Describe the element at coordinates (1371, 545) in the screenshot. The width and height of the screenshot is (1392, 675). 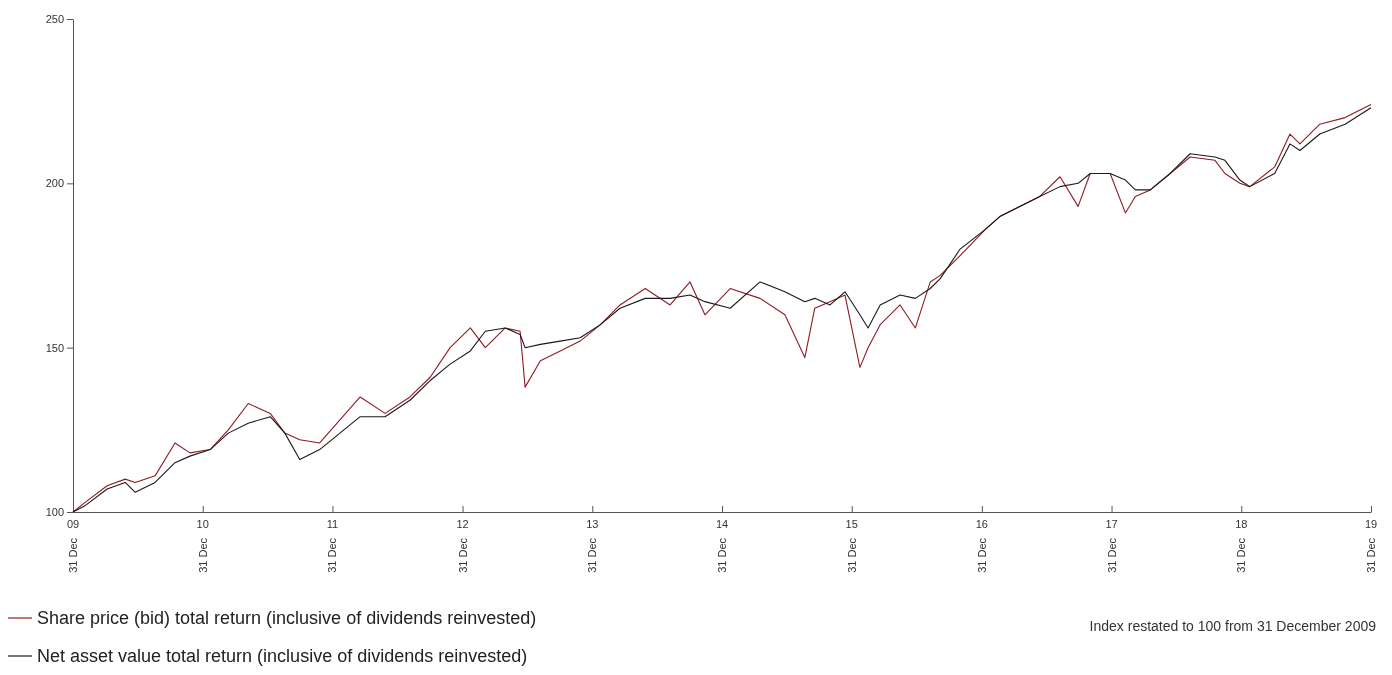
I see `x-tick-label: 19 31 Dec` at that location.